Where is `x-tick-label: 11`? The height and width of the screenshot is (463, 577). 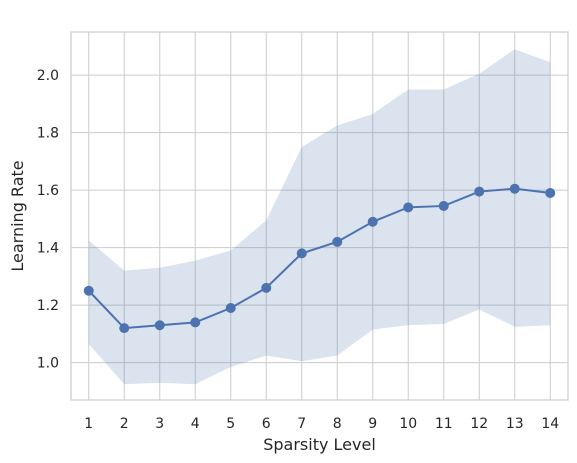 x-tick-label: 11 is located at coordinates (444, 424).